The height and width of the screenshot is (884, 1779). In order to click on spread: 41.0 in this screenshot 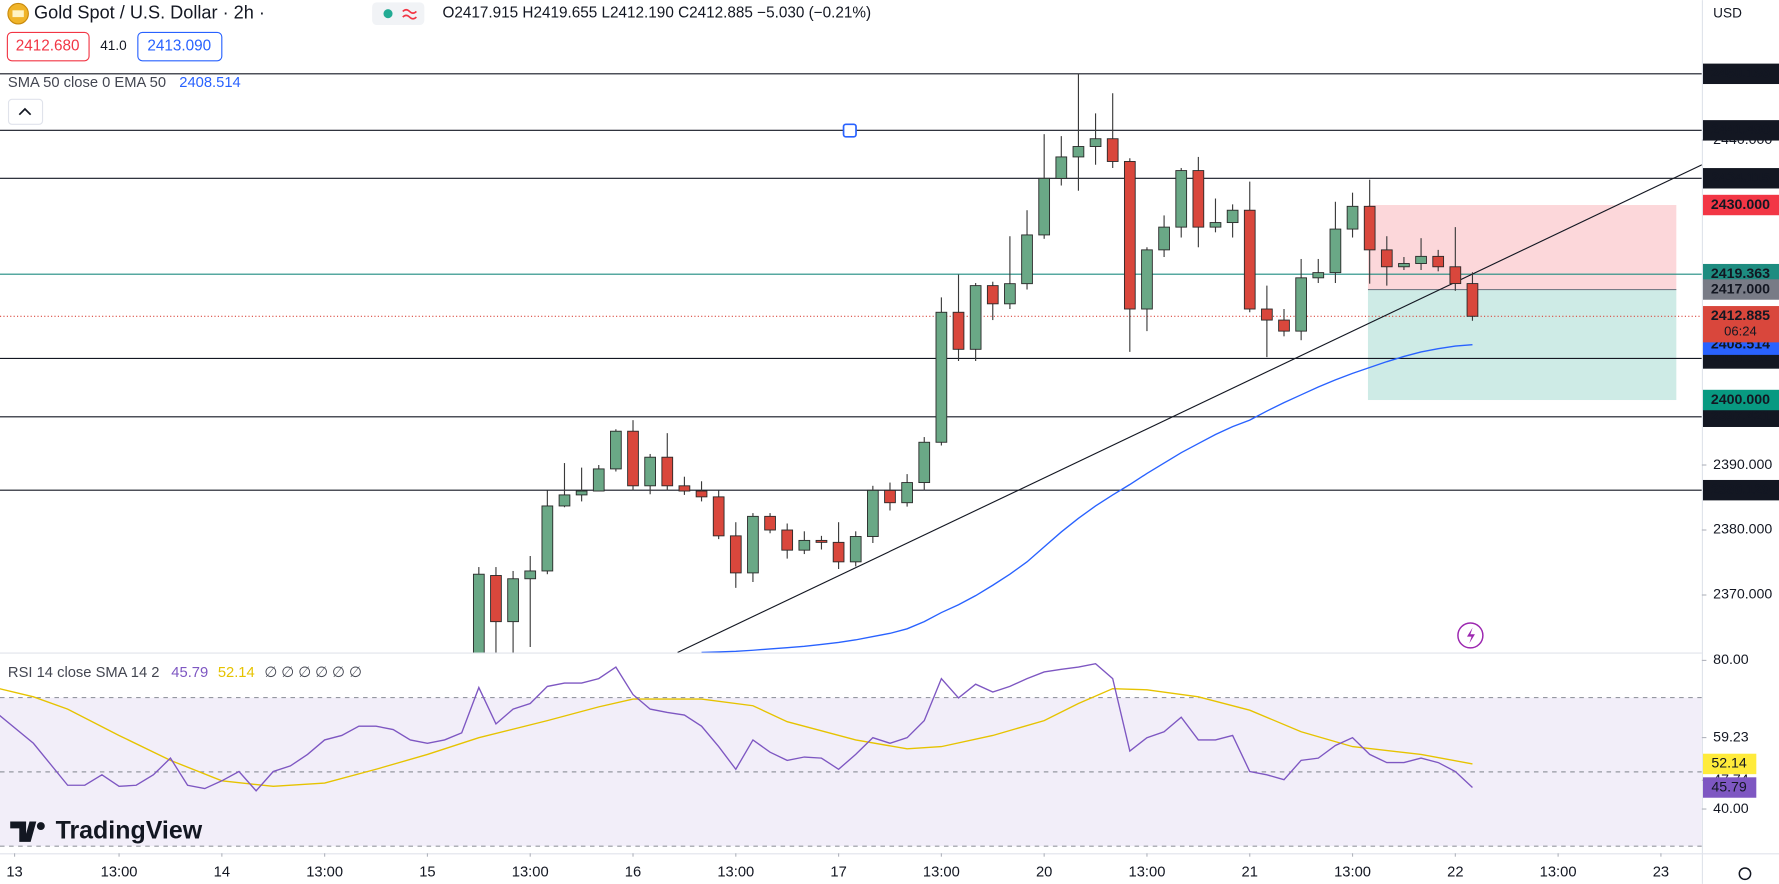, I will do `click(113, 45)`.